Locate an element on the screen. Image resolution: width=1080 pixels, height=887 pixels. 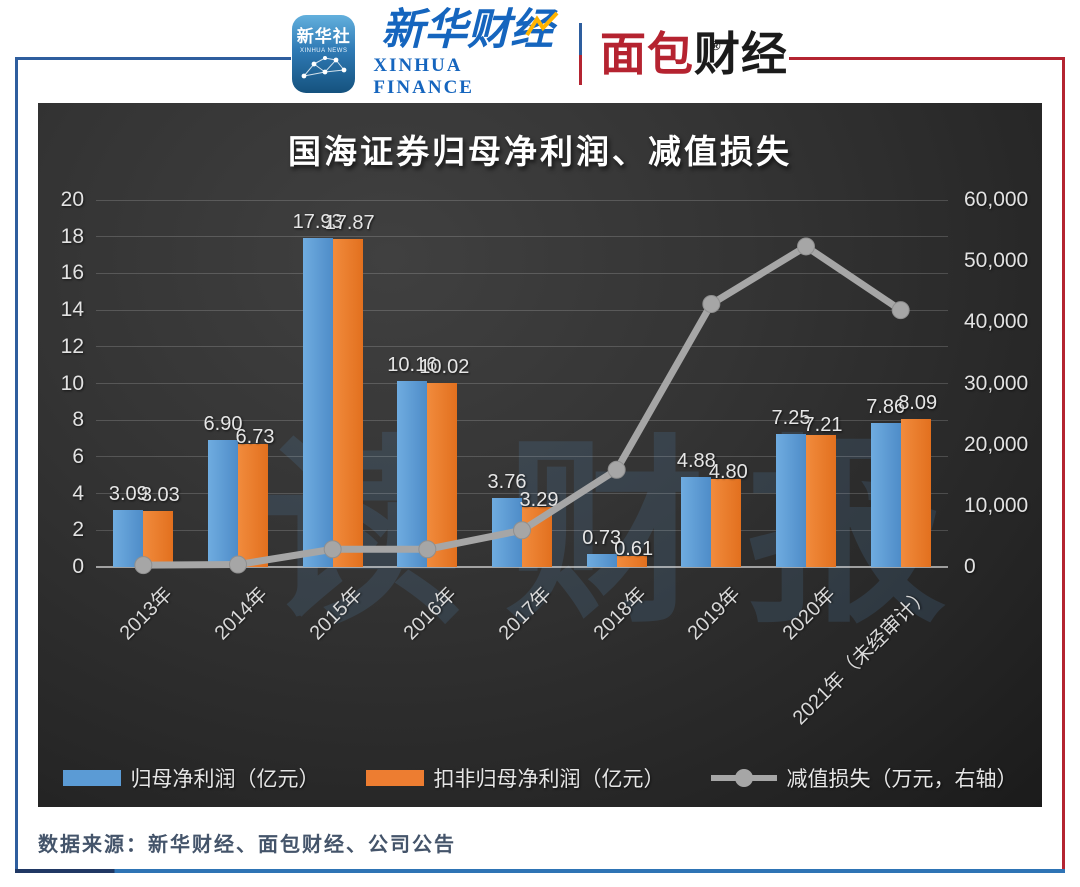
legend-label: 归母净利润（亿元） is located at coordinates (225, 779).